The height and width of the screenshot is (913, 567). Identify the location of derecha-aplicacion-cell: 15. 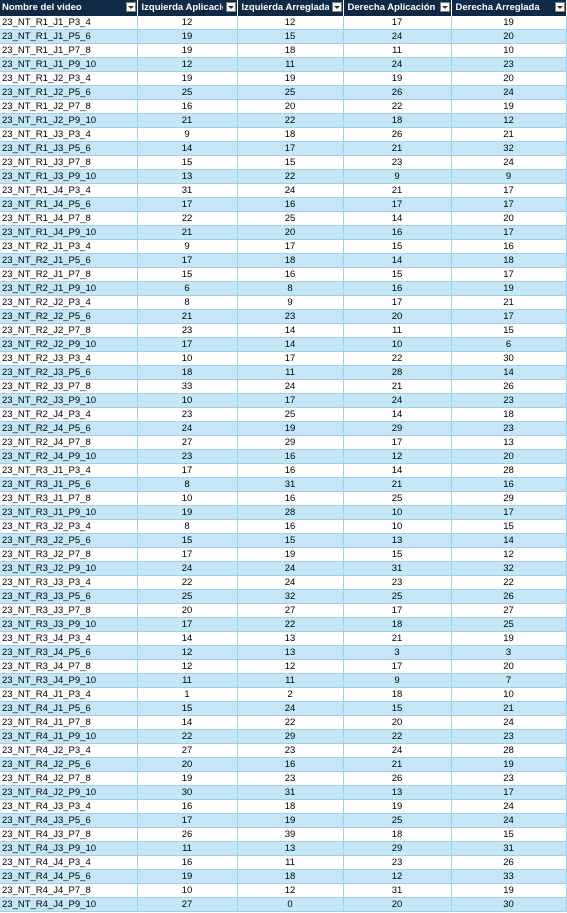
(397, 555).